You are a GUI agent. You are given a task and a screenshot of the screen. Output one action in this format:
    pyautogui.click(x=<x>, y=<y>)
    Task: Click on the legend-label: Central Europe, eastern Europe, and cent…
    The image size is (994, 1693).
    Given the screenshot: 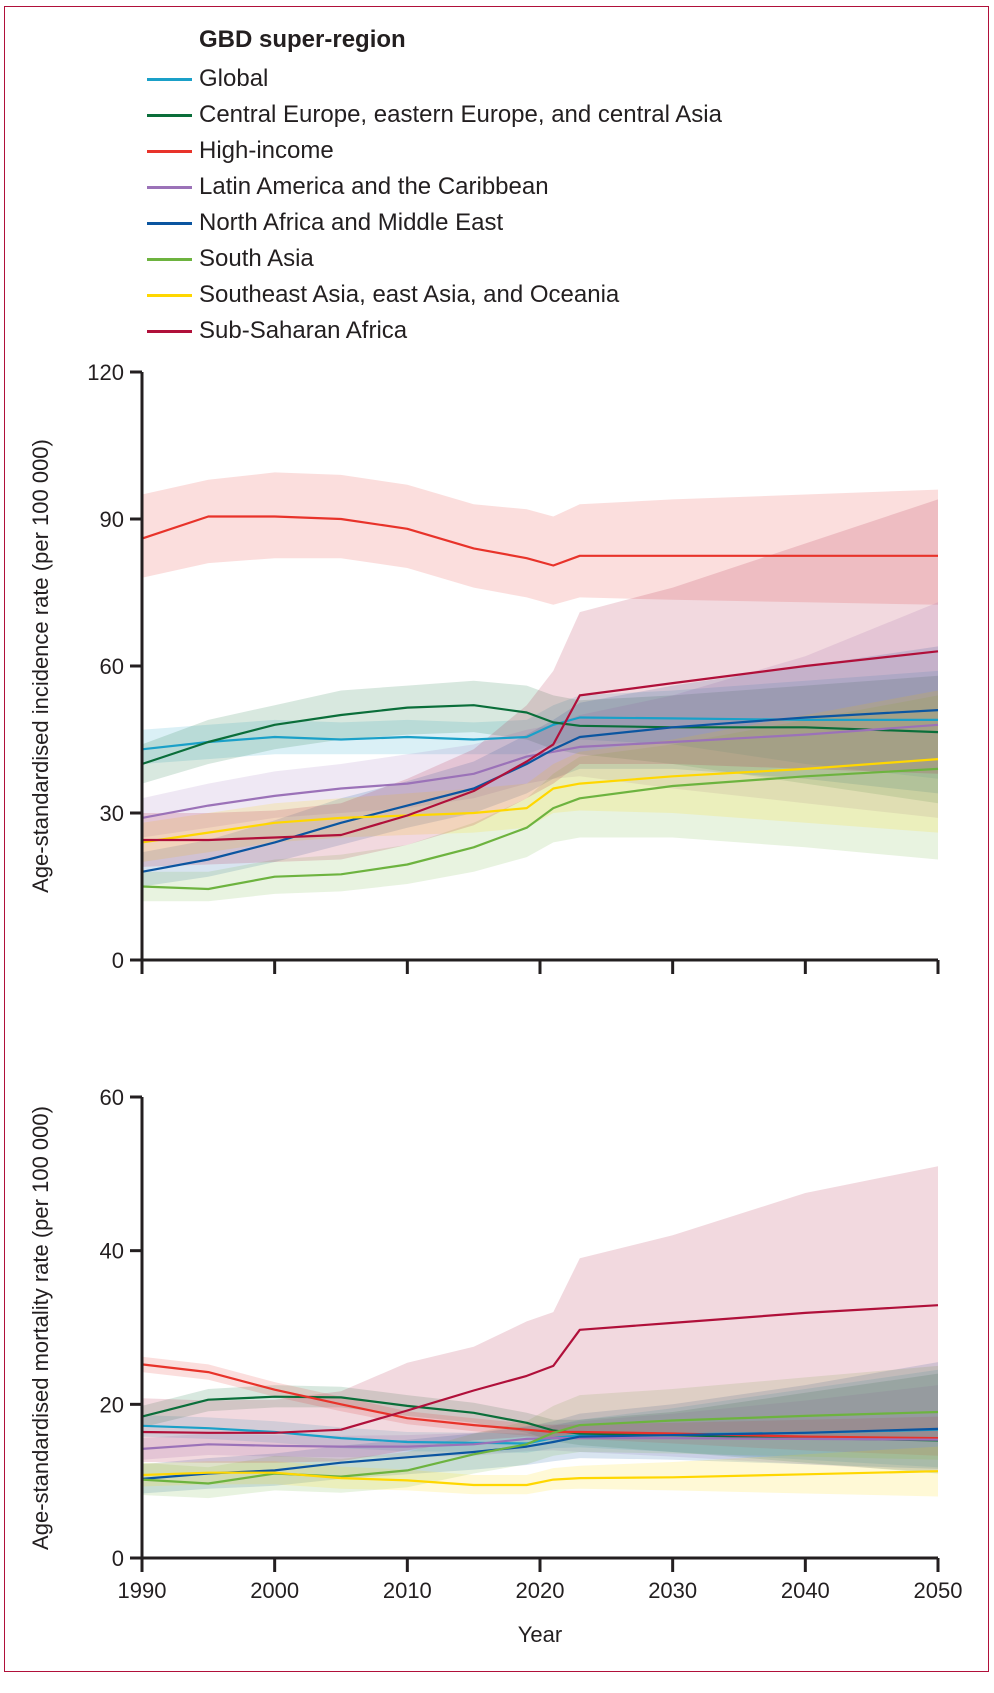 What is the action you would take?
    pyautogui.click(x=460, y=114)
    